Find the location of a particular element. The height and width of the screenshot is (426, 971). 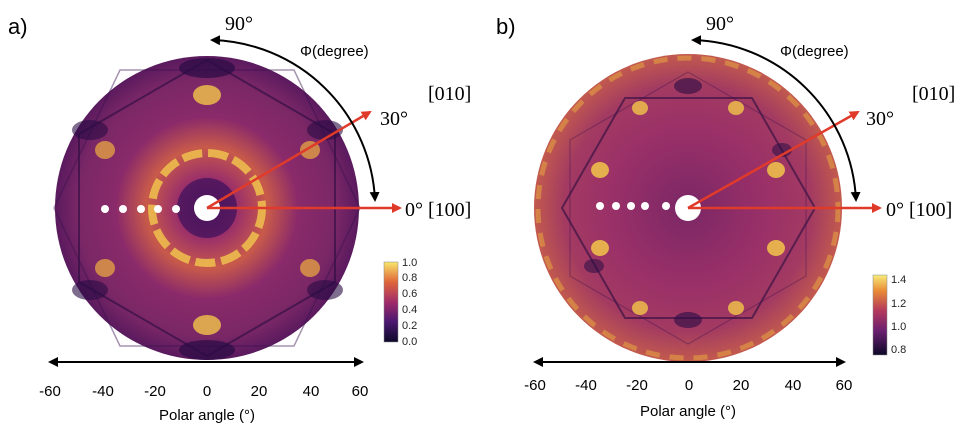

colorbar-tick: 0.0 is located at coordinates (409, 342).